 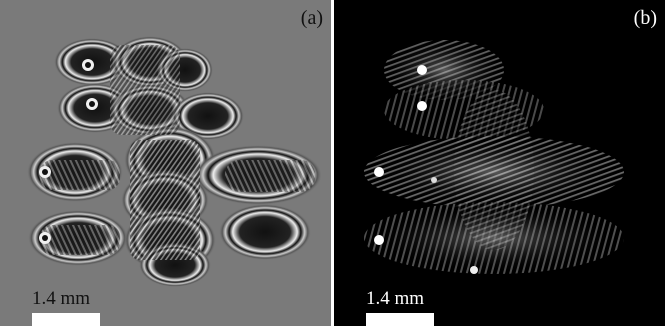 What do you see at coordinates (395, 298) in the screenshot?
I see `scale-bar-label-b: 1.4 mm` at bounding box center [395, 298].